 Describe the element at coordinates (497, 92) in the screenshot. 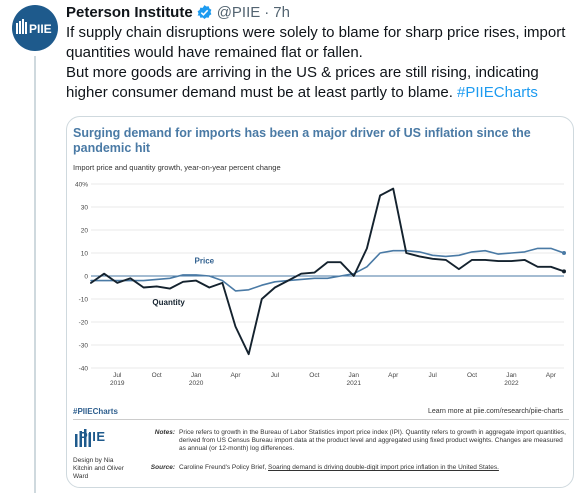

I see `hashtag-link: #PIIECharts` at that location.